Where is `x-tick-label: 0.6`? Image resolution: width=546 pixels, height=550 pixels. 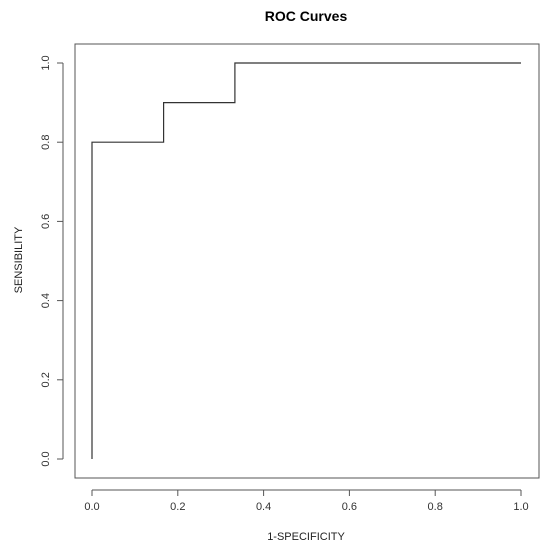 x-tick-label: 0.6 is located at coordinates (349, 507).